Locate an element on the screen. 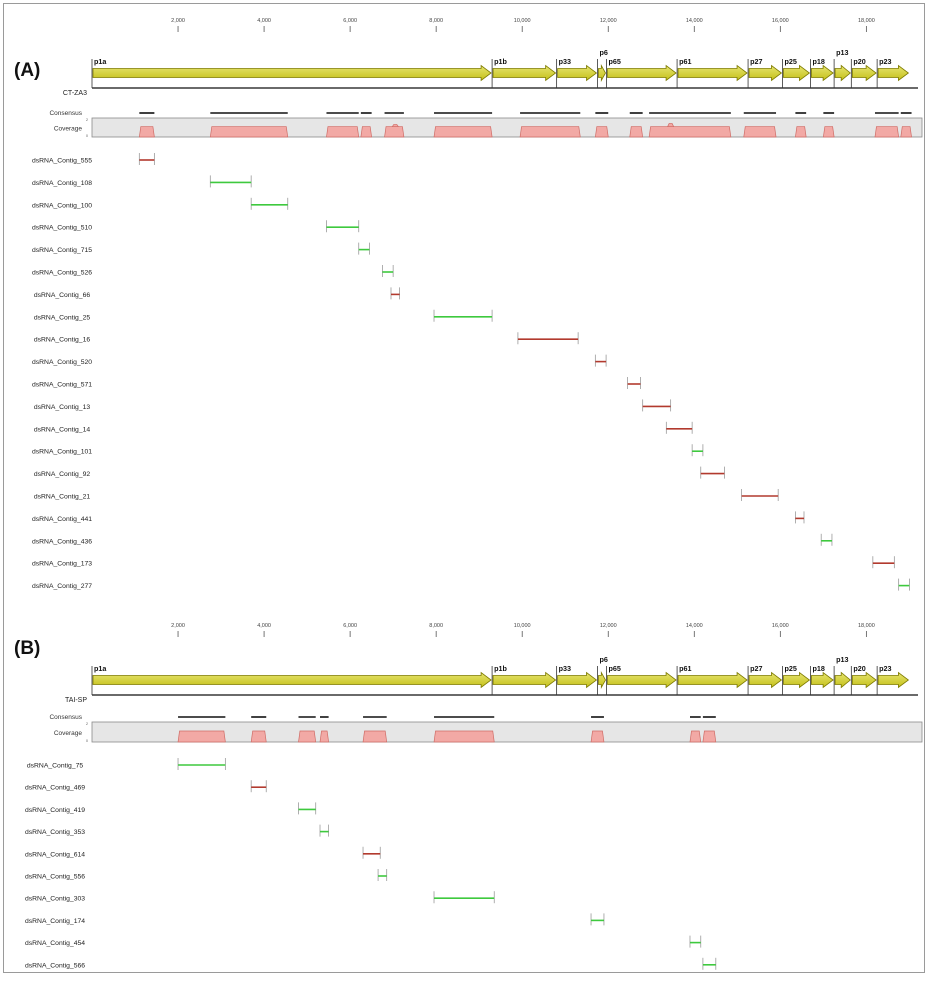 The image size is (930, 981). axis-tick-label: 10,000 is located at coordinates (522, 626).